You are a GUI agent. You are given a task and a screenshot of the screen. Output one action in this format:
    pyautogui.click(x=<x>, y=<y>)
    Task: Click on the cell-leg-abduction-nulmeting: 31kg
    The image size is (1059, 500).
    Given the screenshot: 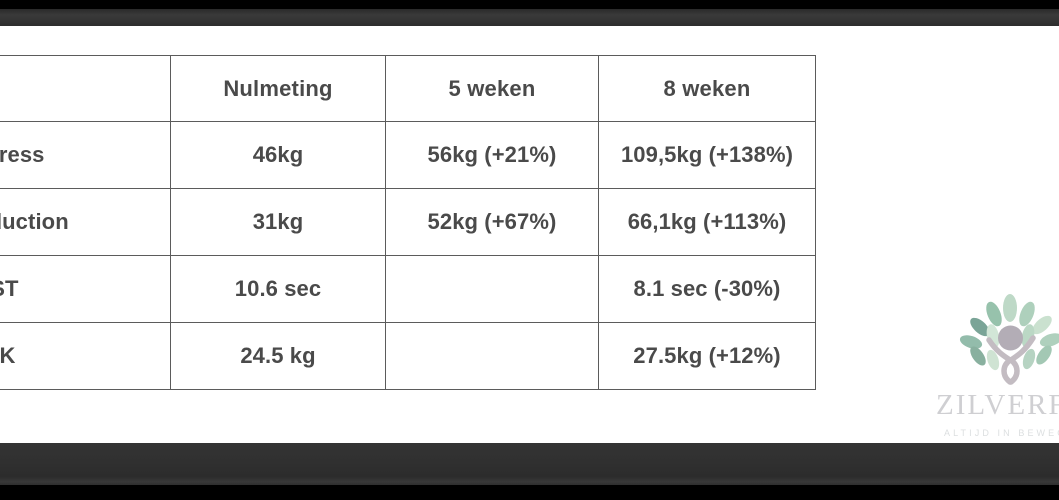 What is the action you would take?
    pyautogui.click(x=278, y=222)
    